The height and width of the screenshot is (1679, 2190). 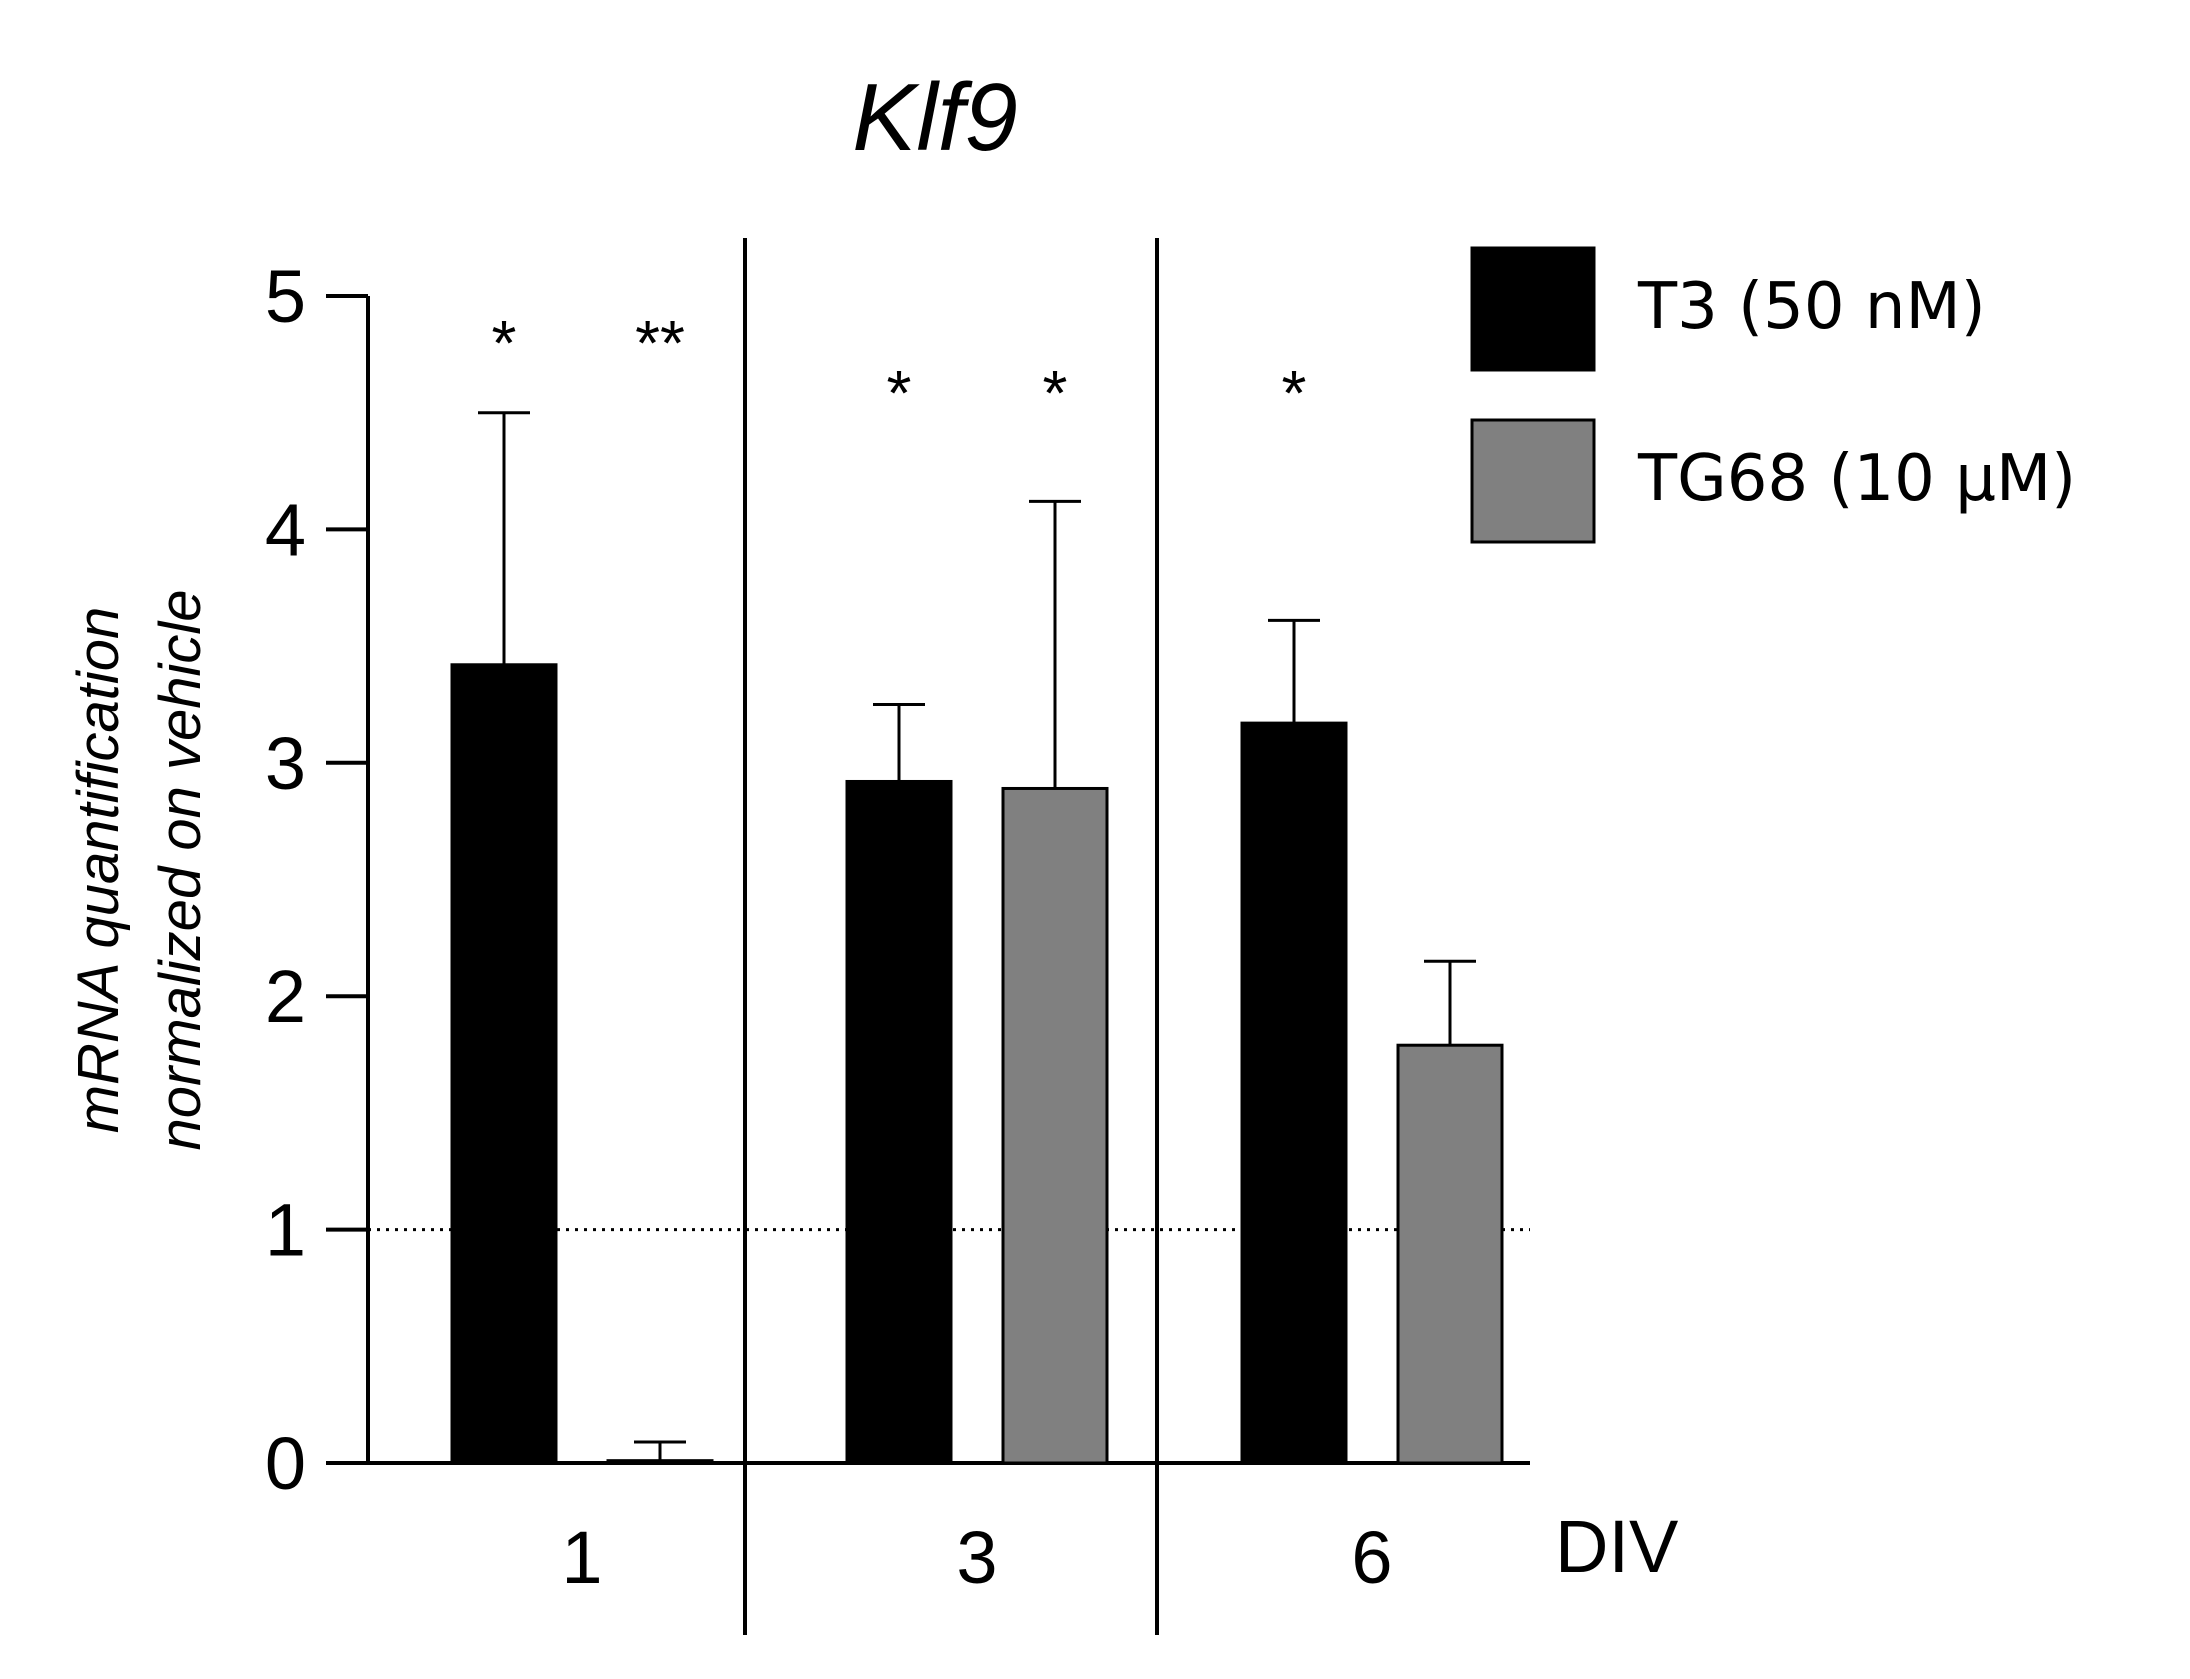 What do you see at coordinates (285, 296) in the screenshot?
I see `y-tick-label: 5` at bounding box center [285, 296].